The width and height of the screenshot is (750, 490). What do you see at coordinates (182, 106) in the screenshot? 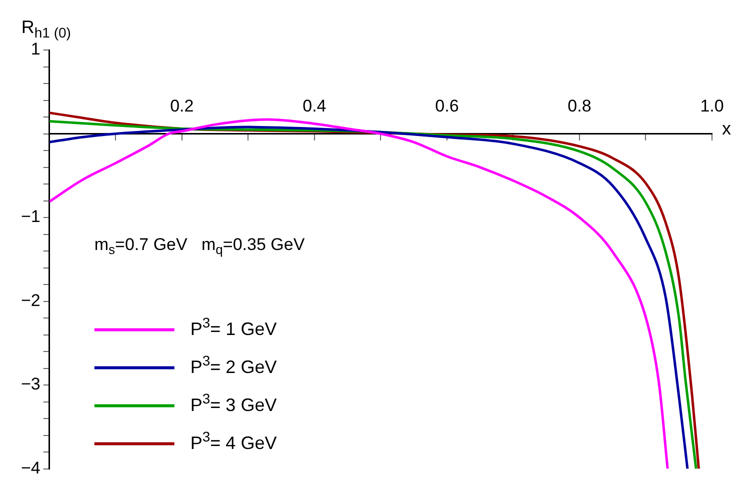
I see `x-tick-label: 0.2` at bounding box center [182, 106].